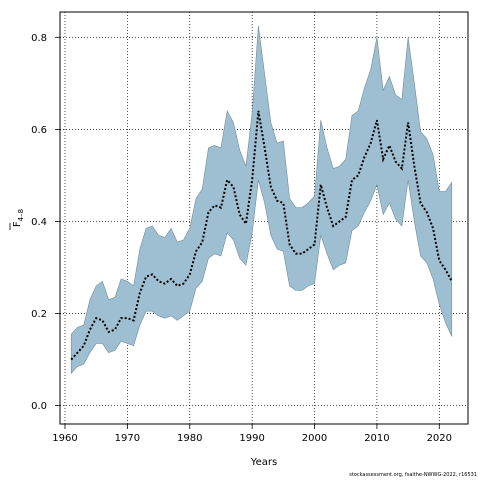 This screenshot has width=480, height=480. What do you see at coordinates (251, 438) in the screenshot?
I see `x-tick-label: 1990` at bounding box center [251, 438].